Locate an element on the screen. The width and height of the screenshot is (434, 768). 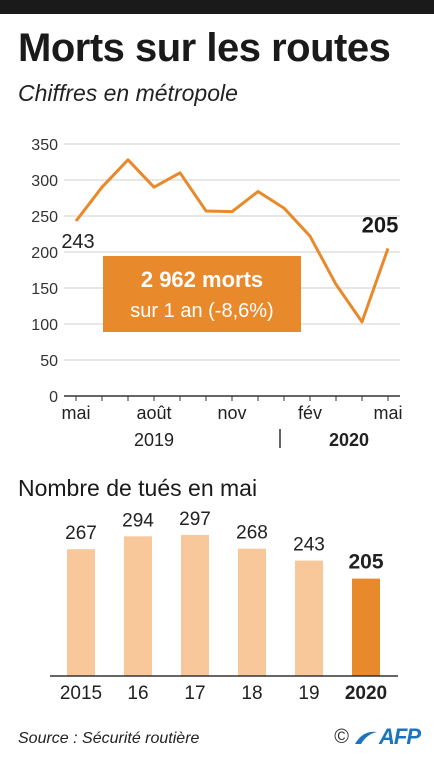
copyright-symbol: © is located at coordinates (341, 736).